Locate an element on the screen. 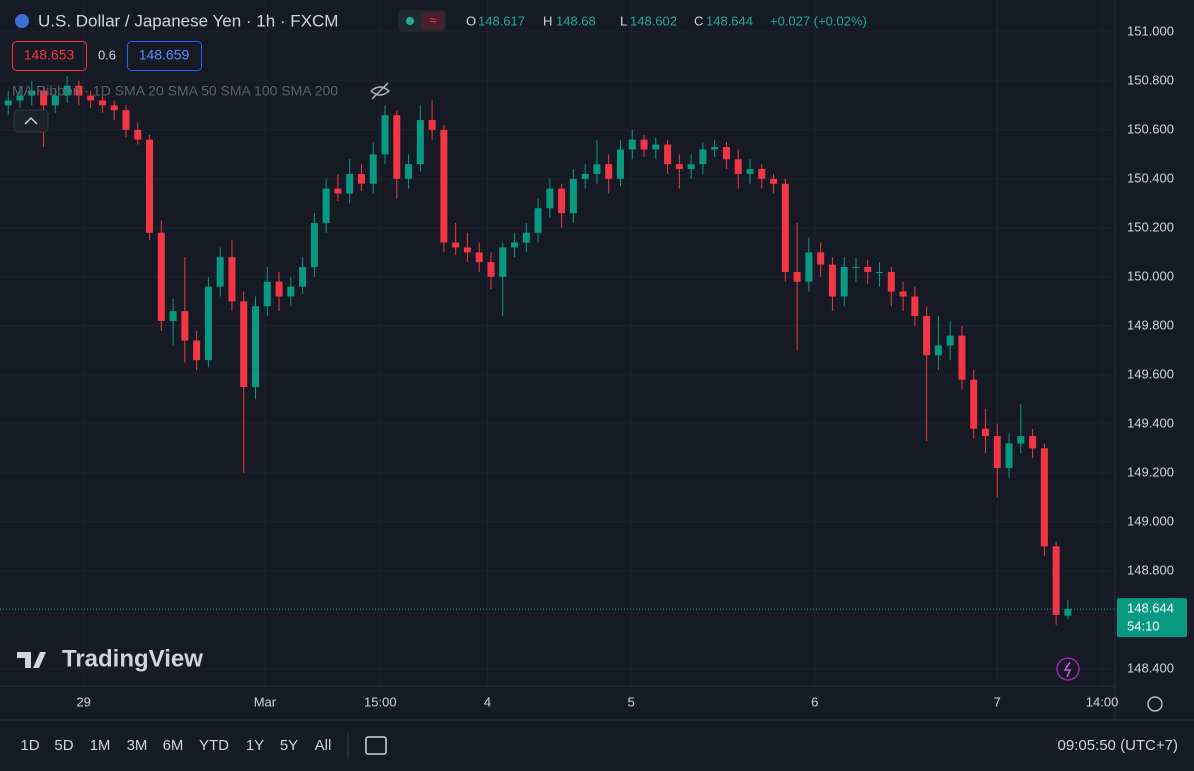  range-button: 6M is located at coordinates (173, 745).